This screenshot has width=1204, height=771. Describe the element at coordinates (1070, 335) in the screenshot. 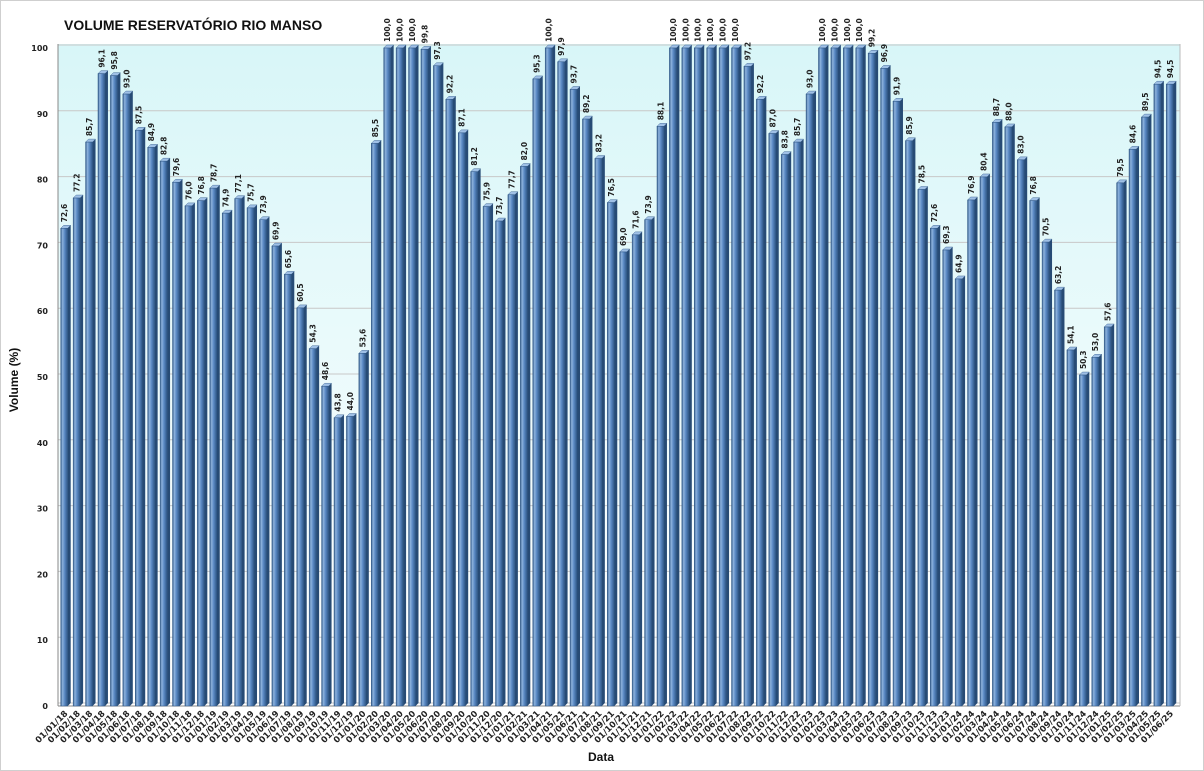

I see `data-label: 54,1` at that location.